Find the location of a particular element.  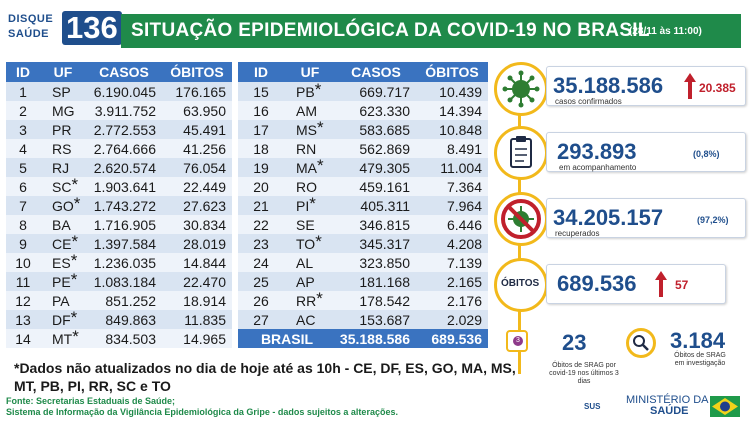

cell-id: 17 is located at coordinates (261, 129).